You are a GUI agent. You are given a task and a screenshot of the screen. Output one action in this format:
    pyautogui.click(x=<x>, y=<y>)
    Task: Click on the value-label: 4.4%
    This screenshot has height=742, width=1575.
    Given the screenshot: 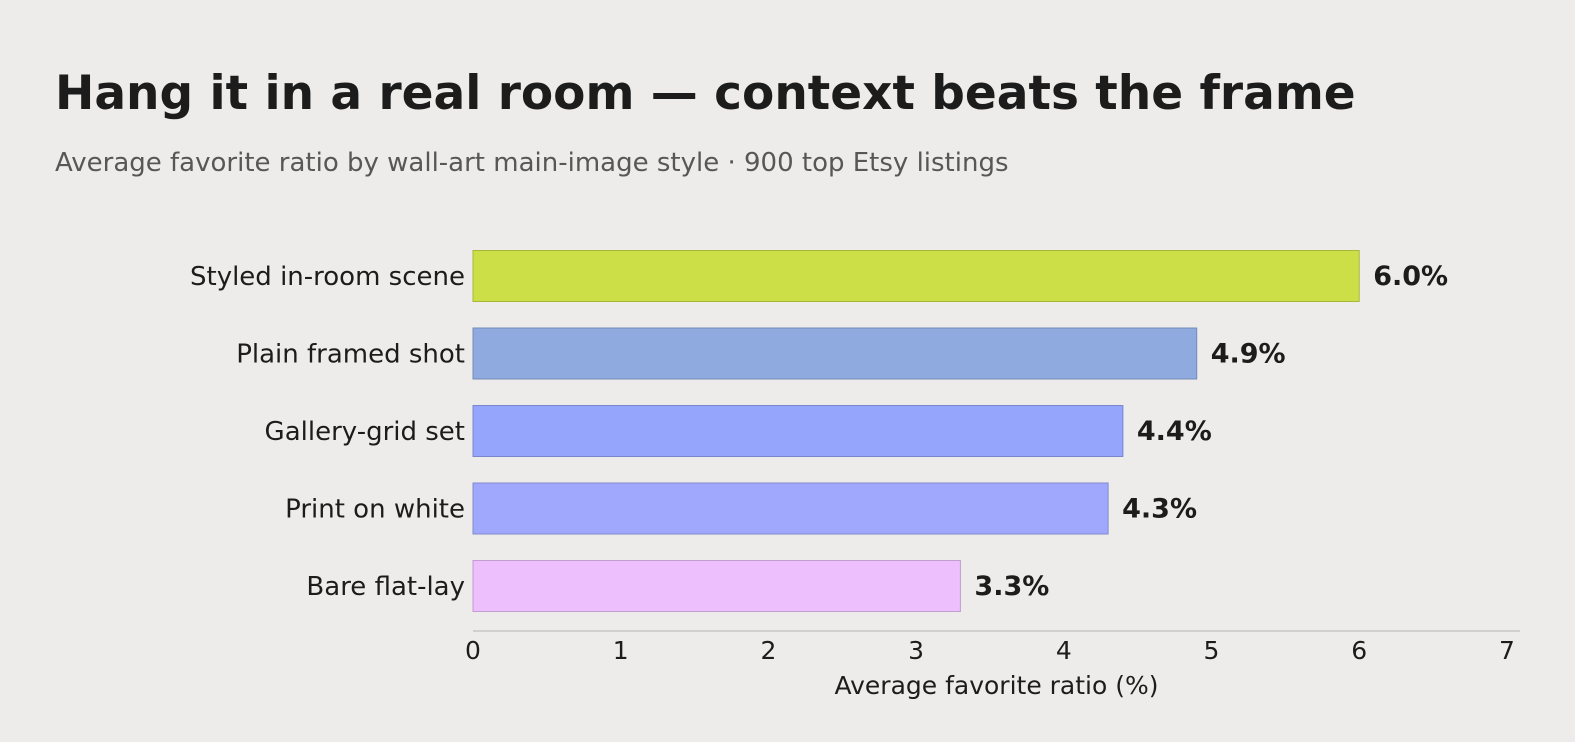 What is the action you would take?
    pyautogui.click(x=1174, y=431)
    